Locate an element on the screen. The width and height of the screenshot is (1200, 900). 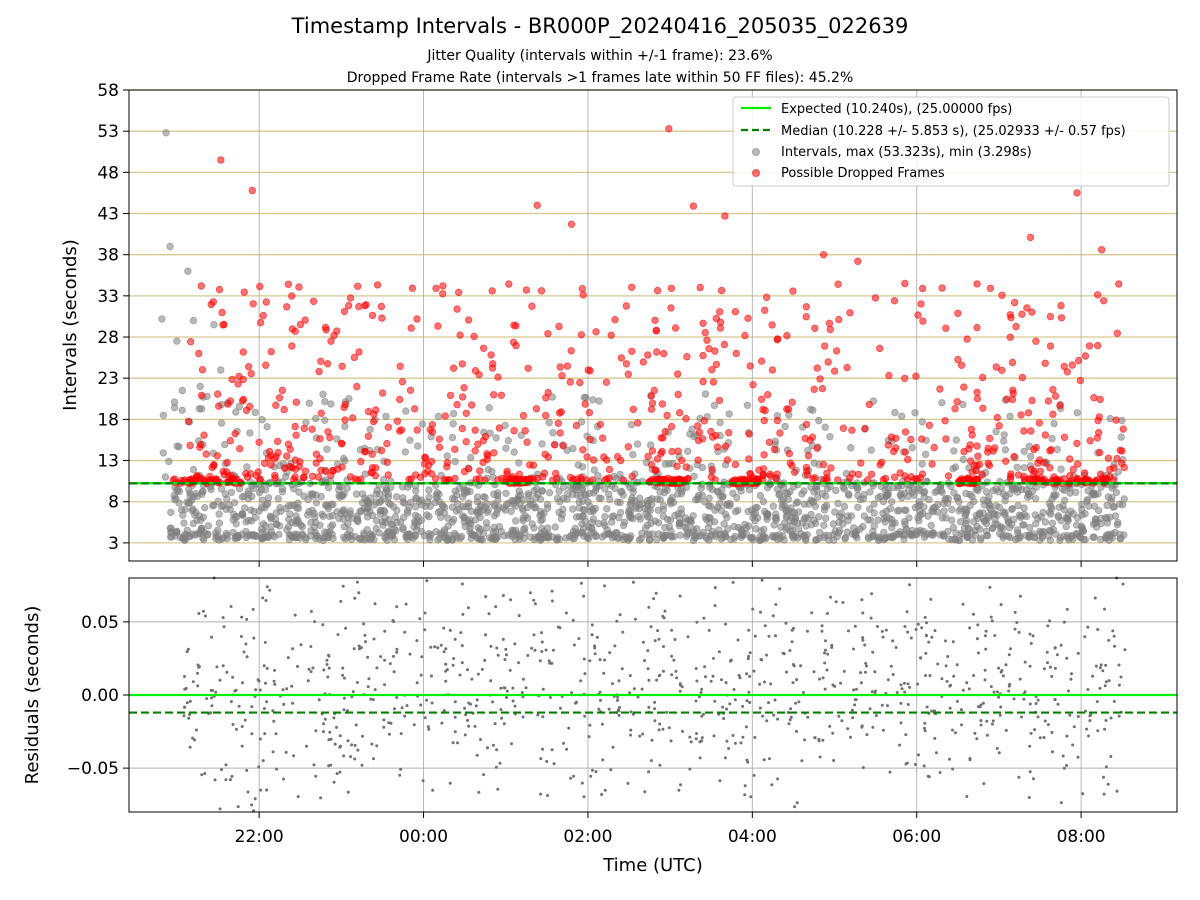
legend-intervals-swatch is located at coordinates (756, 152).